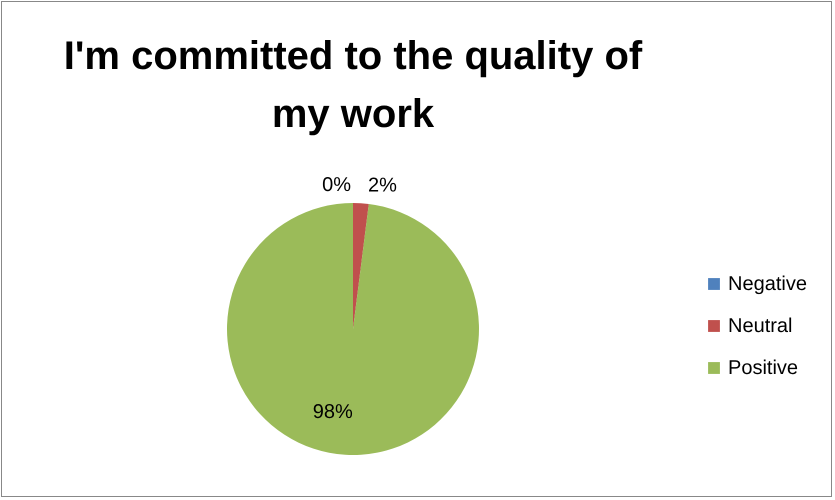 The height and width of the screenshot is (500, 835). What do you see at coordinates (763, 368) in the screenshot?
I see `legend-label: Positive` at bounding box center [763, 368].